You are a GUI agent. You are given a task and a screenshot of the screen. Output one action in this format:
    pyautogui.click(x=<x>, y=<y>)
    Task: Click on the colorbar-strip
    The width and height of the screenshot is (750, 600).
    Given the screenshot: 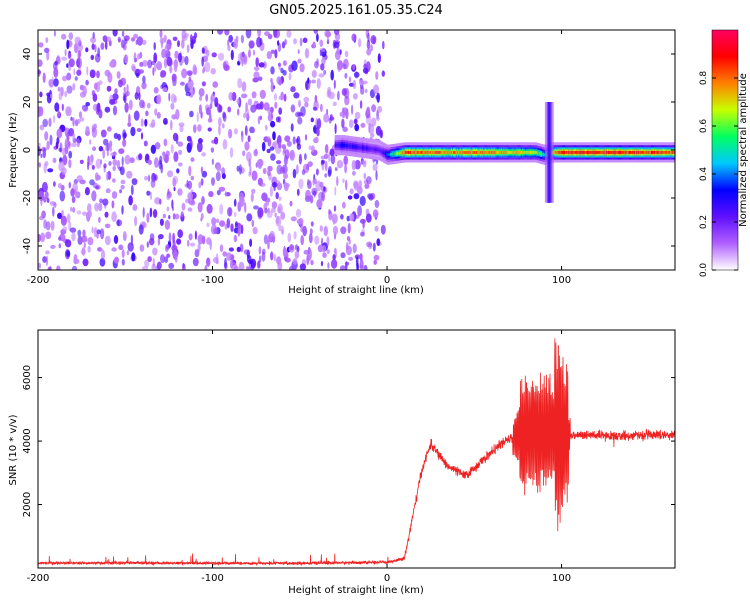 What is the action you would take?
    pyautogui.click(x=725, y=150)
    